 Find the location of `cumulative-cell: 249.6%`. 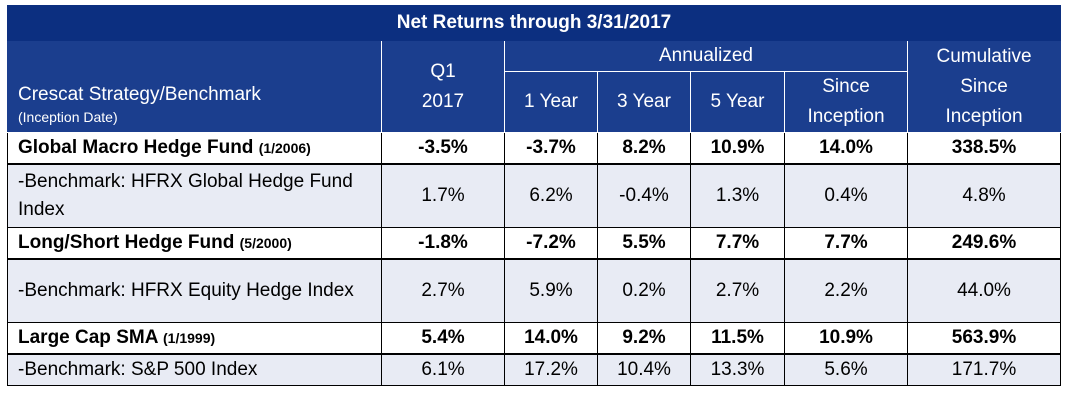

cumulative-cell: 249.6% is located at coordinates (984, 243).